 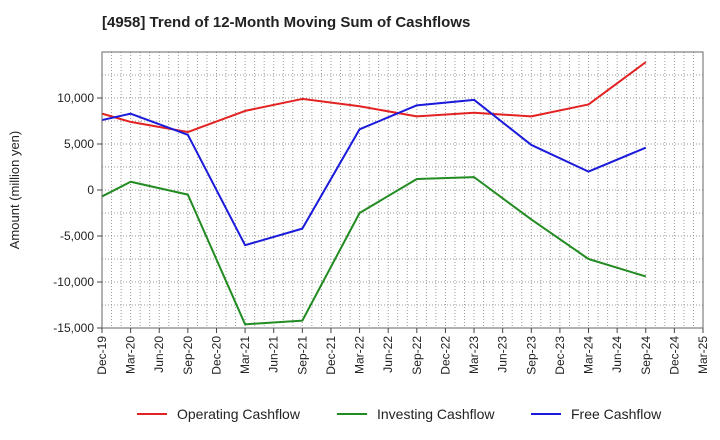 What do you see at coordinates (646, 355) in the screenshot?
I see `x-tick-label: Sep-24` at bounding box center [646, 355].